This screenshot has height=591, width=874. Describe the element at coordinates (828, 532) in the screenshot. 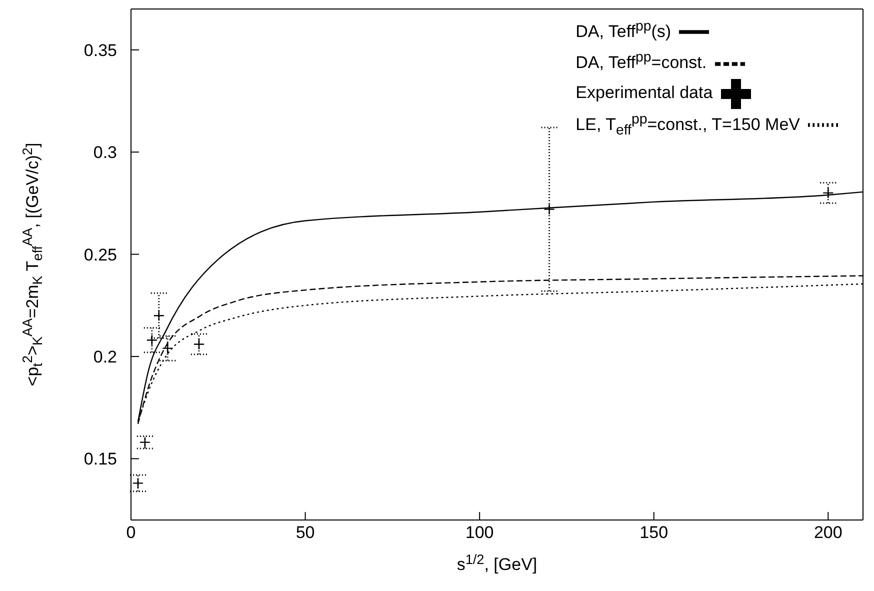

I see `x-tick-label: 200` at that location.